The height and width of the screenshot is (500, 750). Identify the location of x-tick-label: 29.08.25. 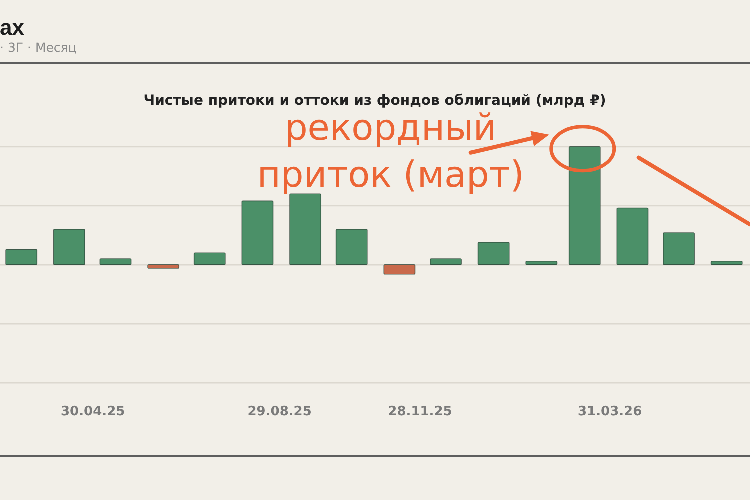
(280, 412).